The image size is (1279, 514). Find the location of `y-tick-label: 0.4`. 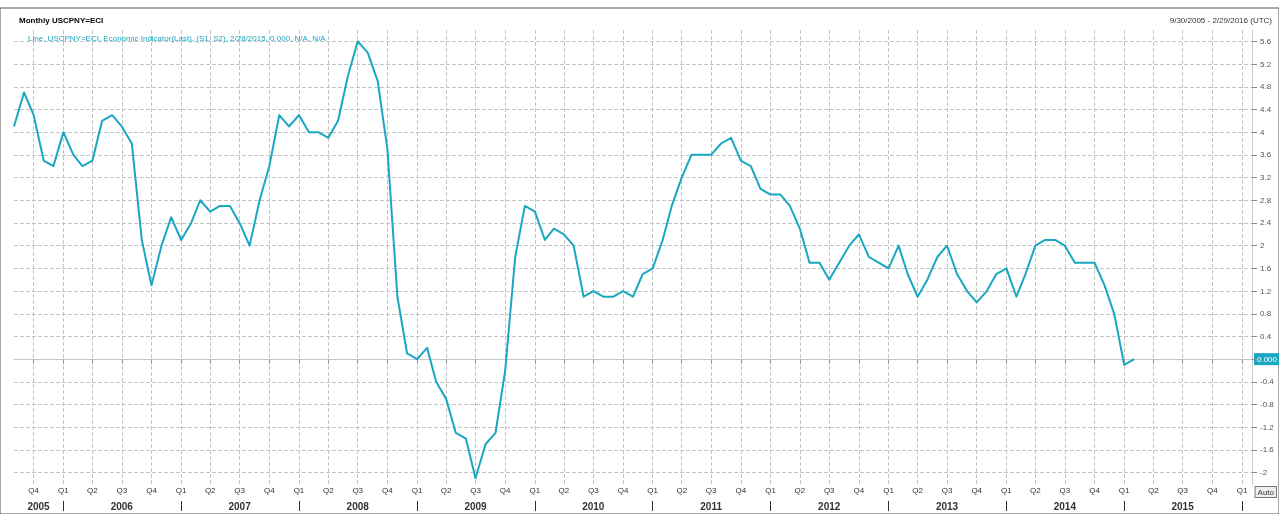

y-tick-label: 0.4 is located at coordinates (1266, 336).